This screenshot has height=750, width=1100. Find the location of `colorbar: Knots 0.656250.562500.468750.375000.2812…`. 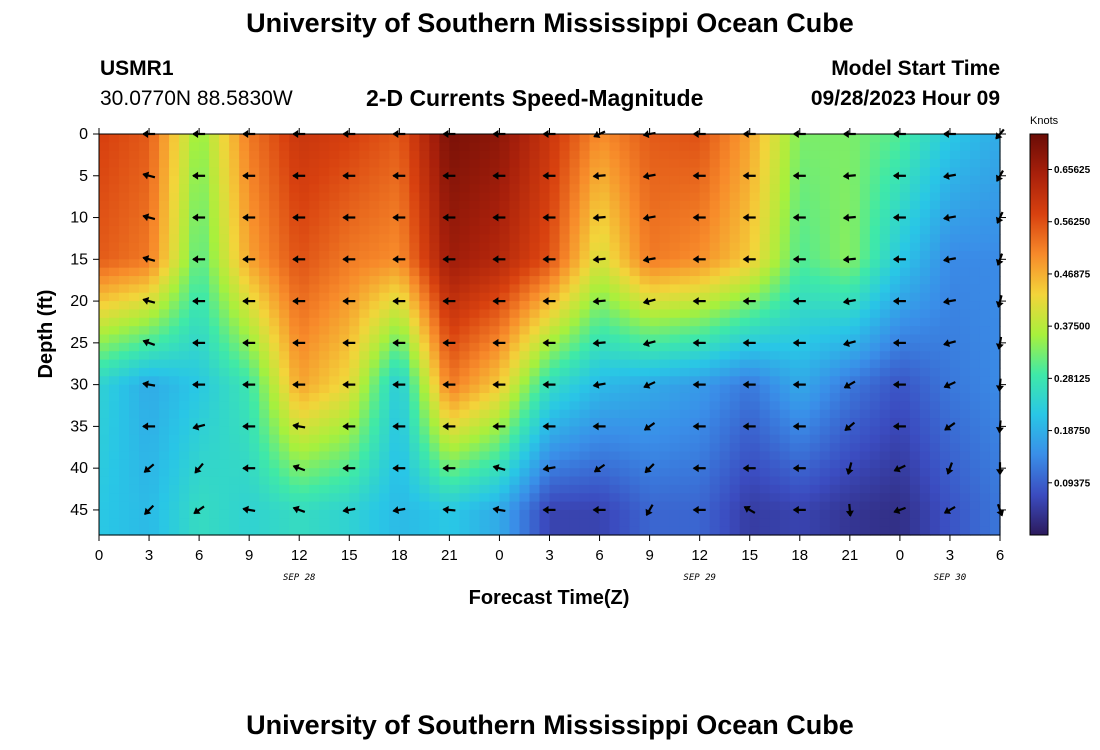

colorbar: Knots 0.656250.562500.468750.375000.2812… is located at coordinates (1060, 325).